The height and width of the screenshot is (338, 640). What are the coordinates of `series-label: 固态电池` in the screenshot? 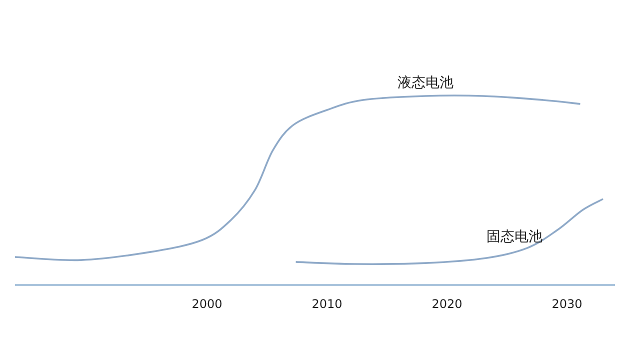 It's located at (514, 236).